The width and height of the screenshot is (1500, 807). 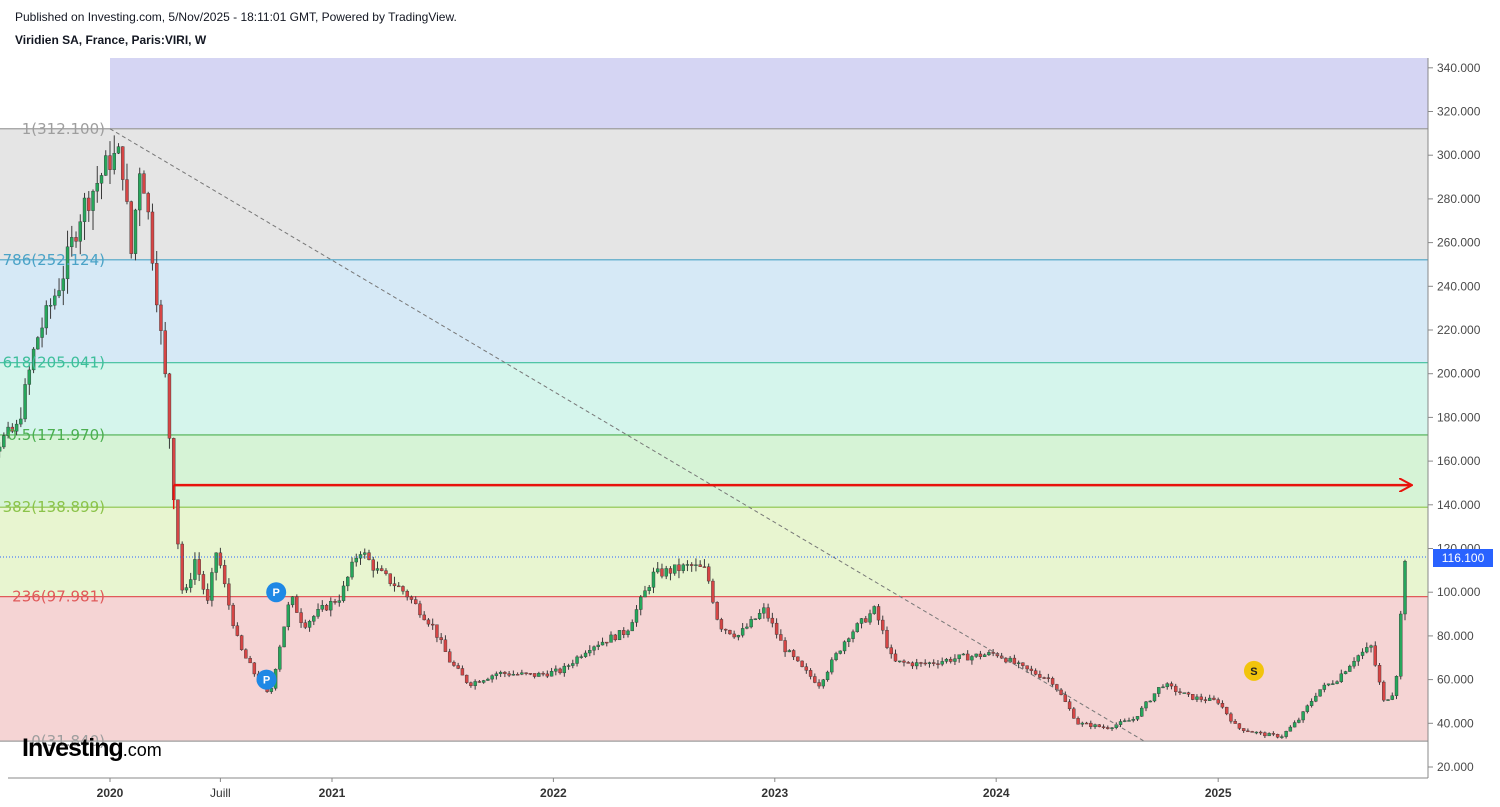 What do you see at coordinates (1455, 680) in the screenshot?
I see `y-tick-label: 60.000` at bounding box center [1455, 680].